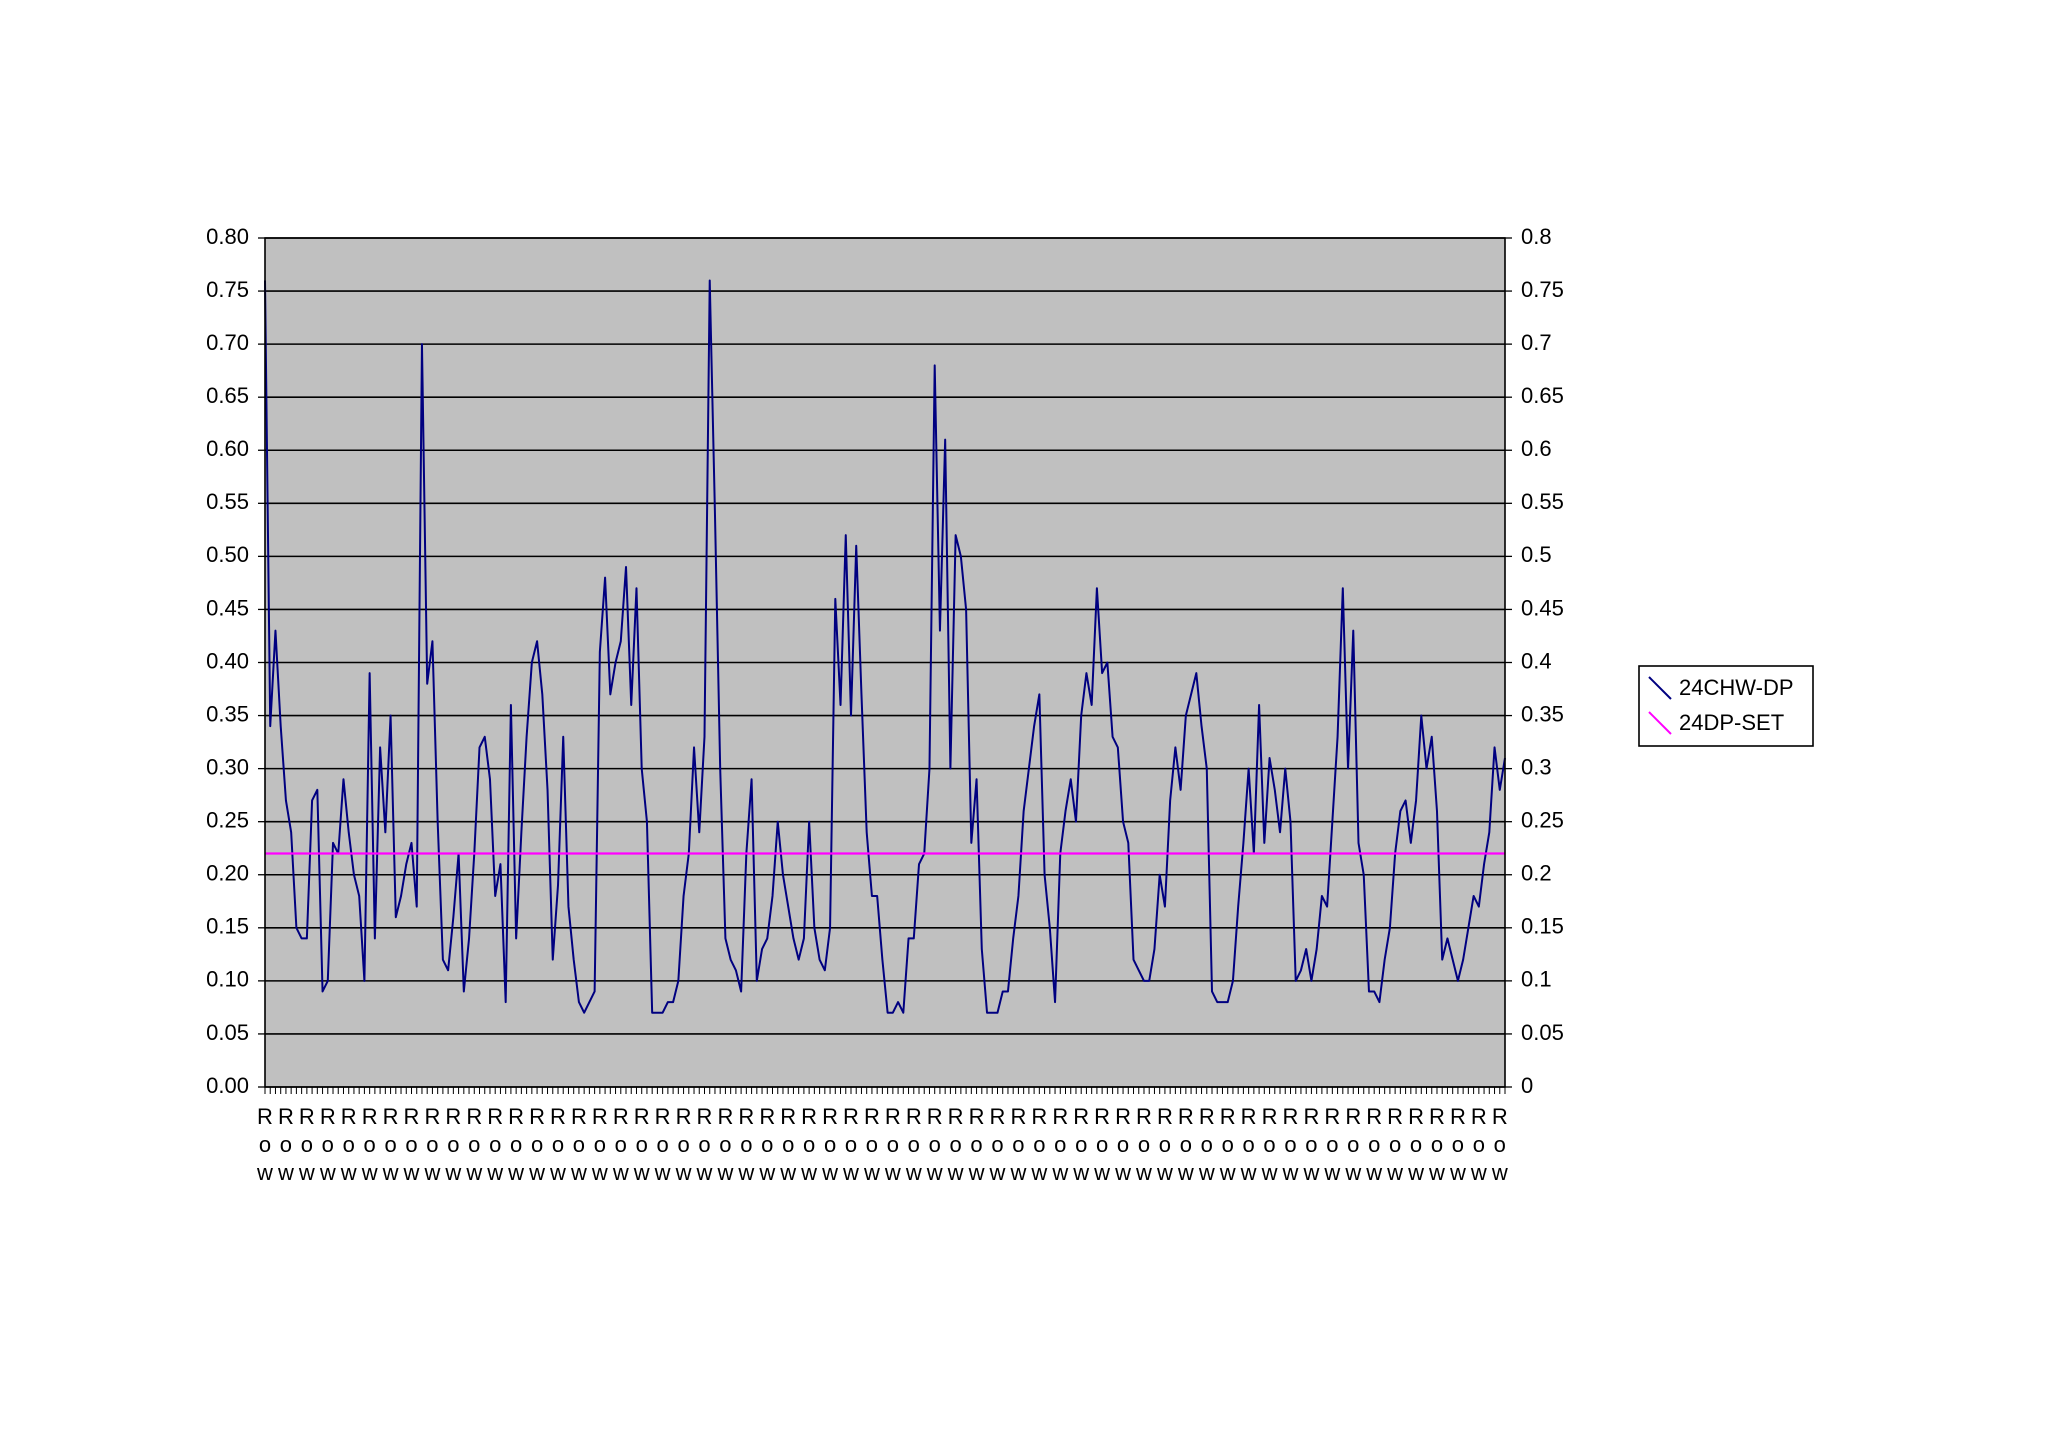 The width and height of the screenshot is (2048, 1447). I want to click on y2-tick-label: 0.15, so click(1542, 926).